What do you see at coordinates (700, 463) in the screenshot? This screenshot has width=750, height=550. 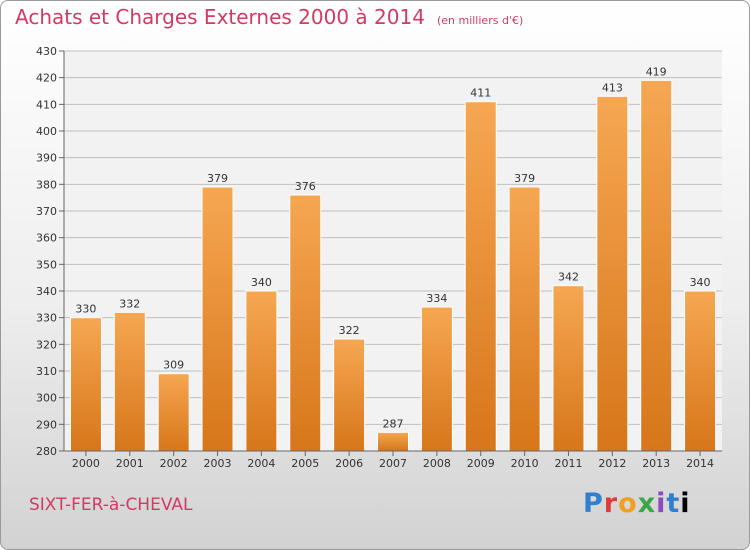 I see `x-tick-label-2014: 2014` at bounding box center [700, 463].